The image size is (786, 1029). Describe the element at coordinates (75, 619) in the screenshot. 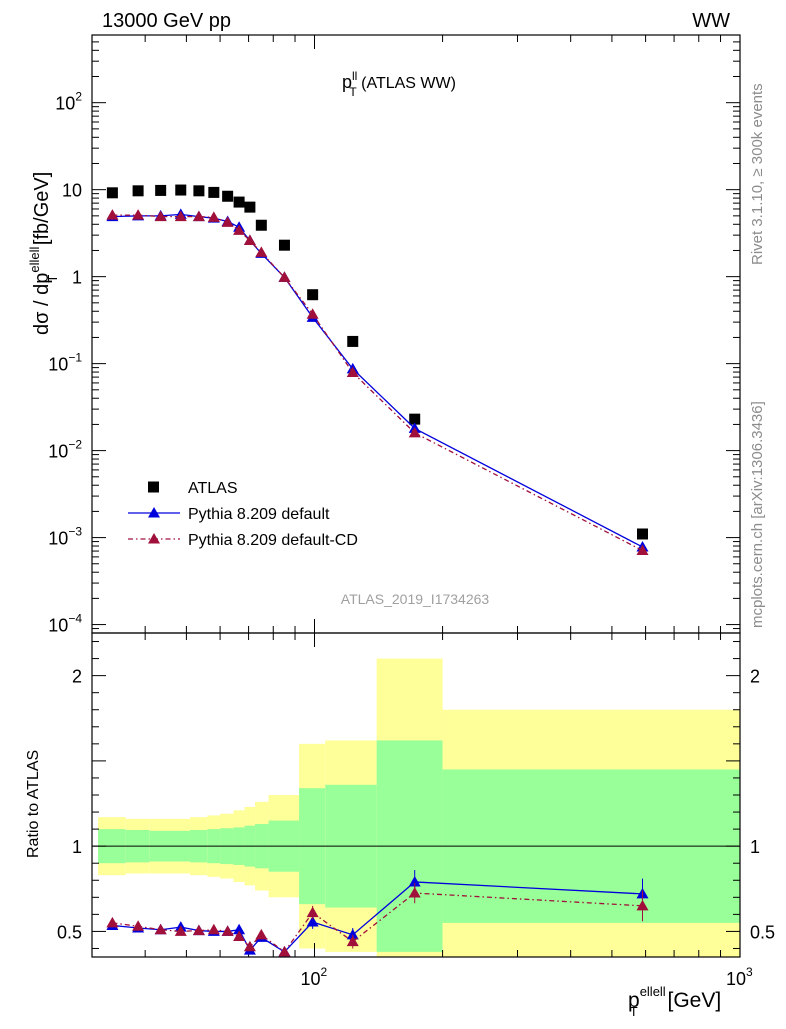

I see `y-tick-label-exp: −4` at that location.